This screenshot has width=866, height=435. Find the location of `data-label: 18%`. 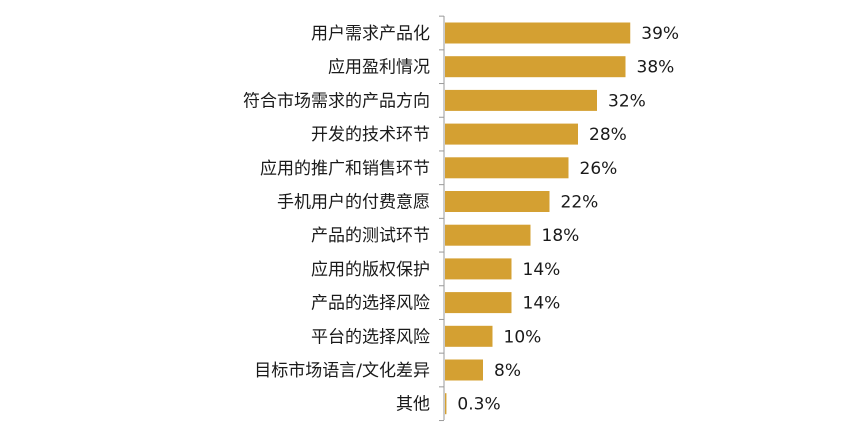

data-label: 18% is located at coordinates (561, 236).